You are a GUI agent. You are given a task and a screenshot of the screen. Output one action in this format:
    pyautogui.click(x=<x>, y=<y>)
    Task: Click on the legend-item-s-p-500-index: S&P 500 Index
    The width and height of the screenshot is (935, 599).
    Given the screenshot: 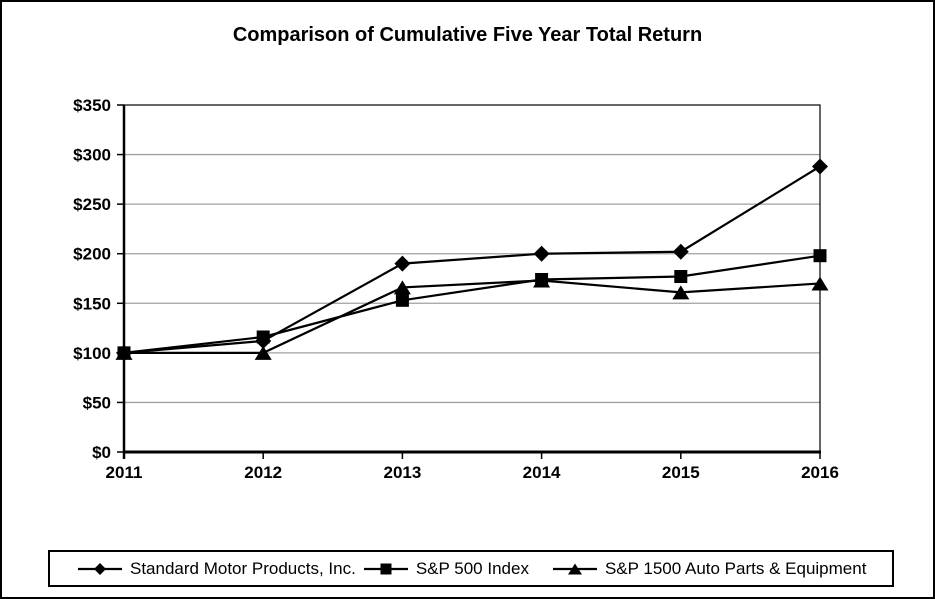 What is the action you would take?
    pyautogui.click(x=446, y=568)
    